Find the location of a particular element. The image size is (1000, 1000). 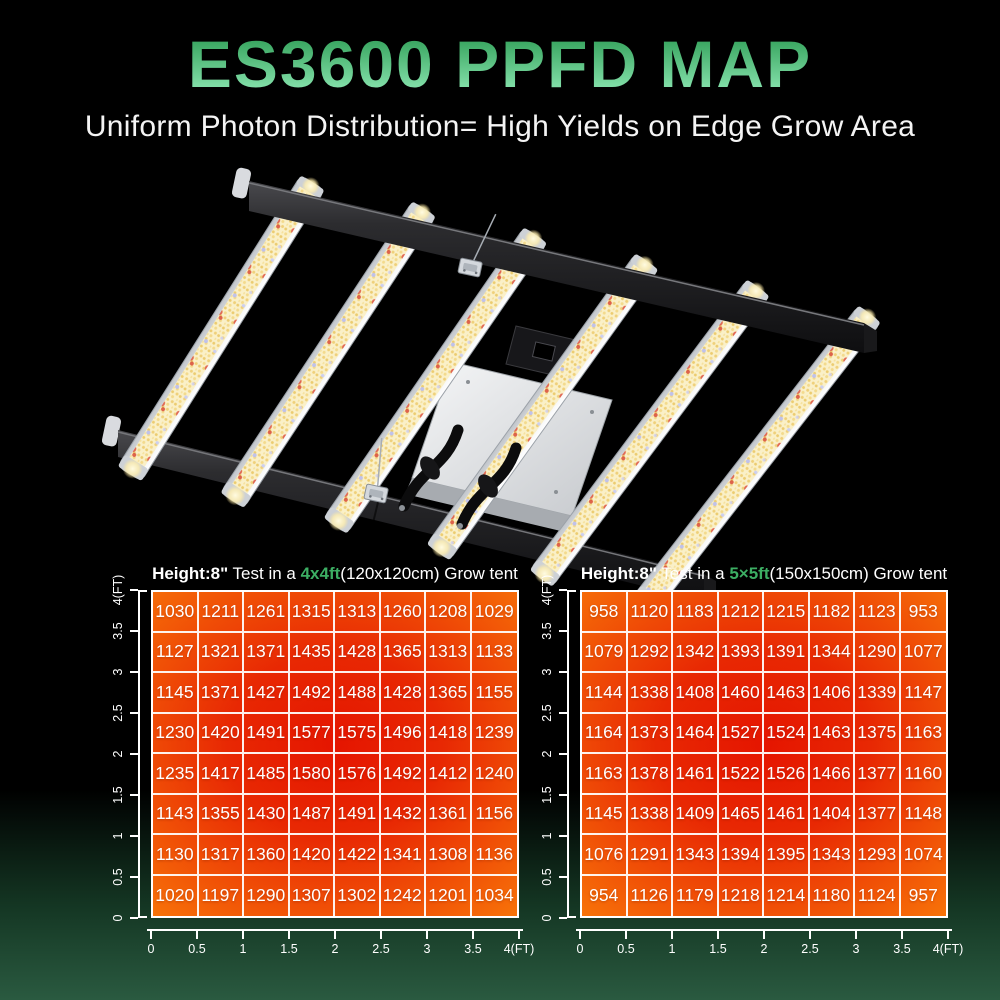

ppfd-cell: 1344 is located at coordinates (832, 652).